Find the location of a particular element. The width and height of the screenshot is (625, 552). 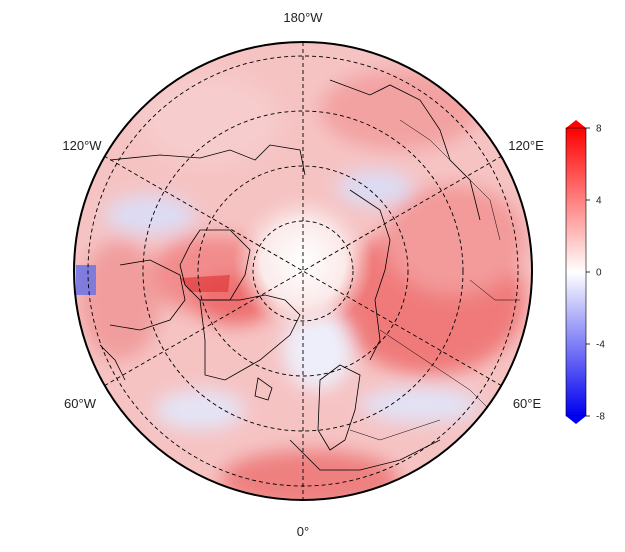

colorbar-max-extend is located at coordinates (576, 124).